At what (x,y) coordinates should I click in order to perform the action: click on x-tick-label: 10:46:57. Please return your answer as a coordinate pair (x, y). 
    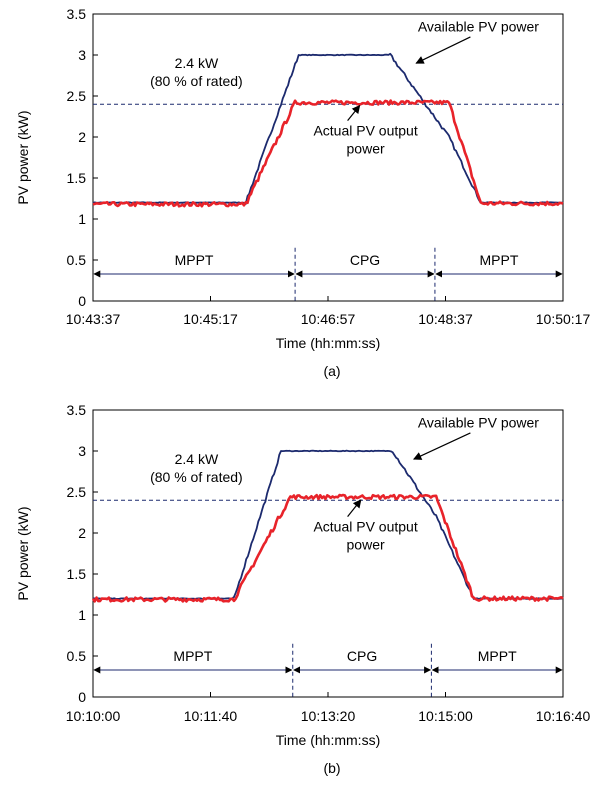
    Looking at the image, I should click on (328, 319).